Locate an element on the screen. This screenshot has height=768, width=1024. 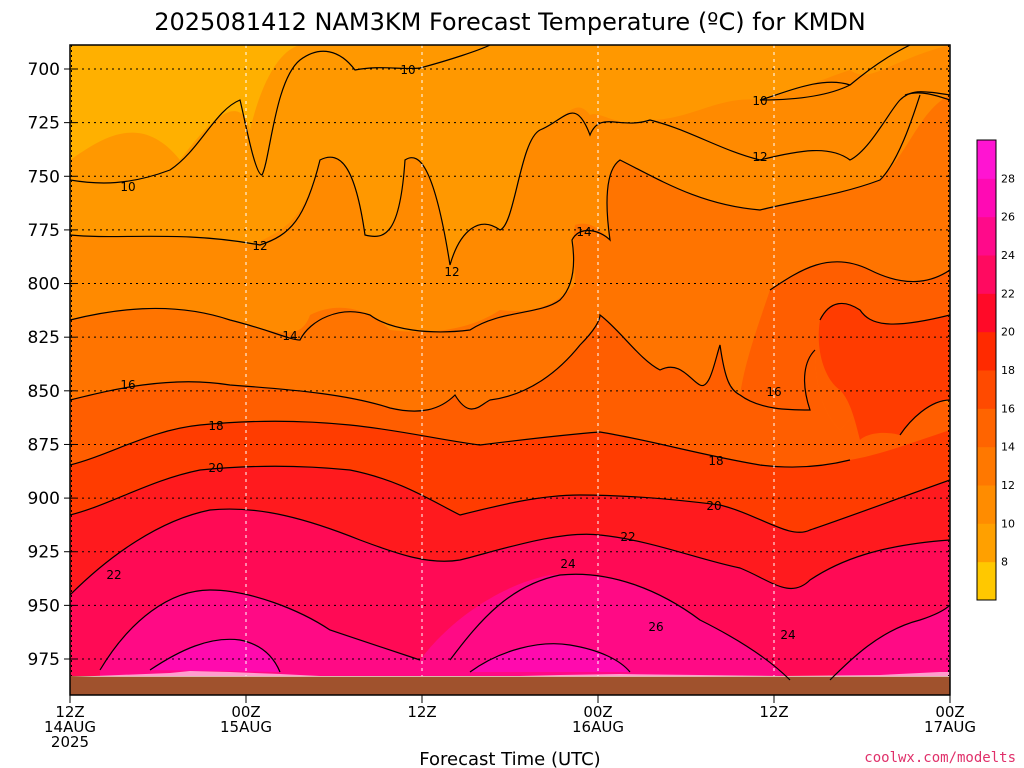
y-tick-label: 825 is located at coordinates (44, 338).